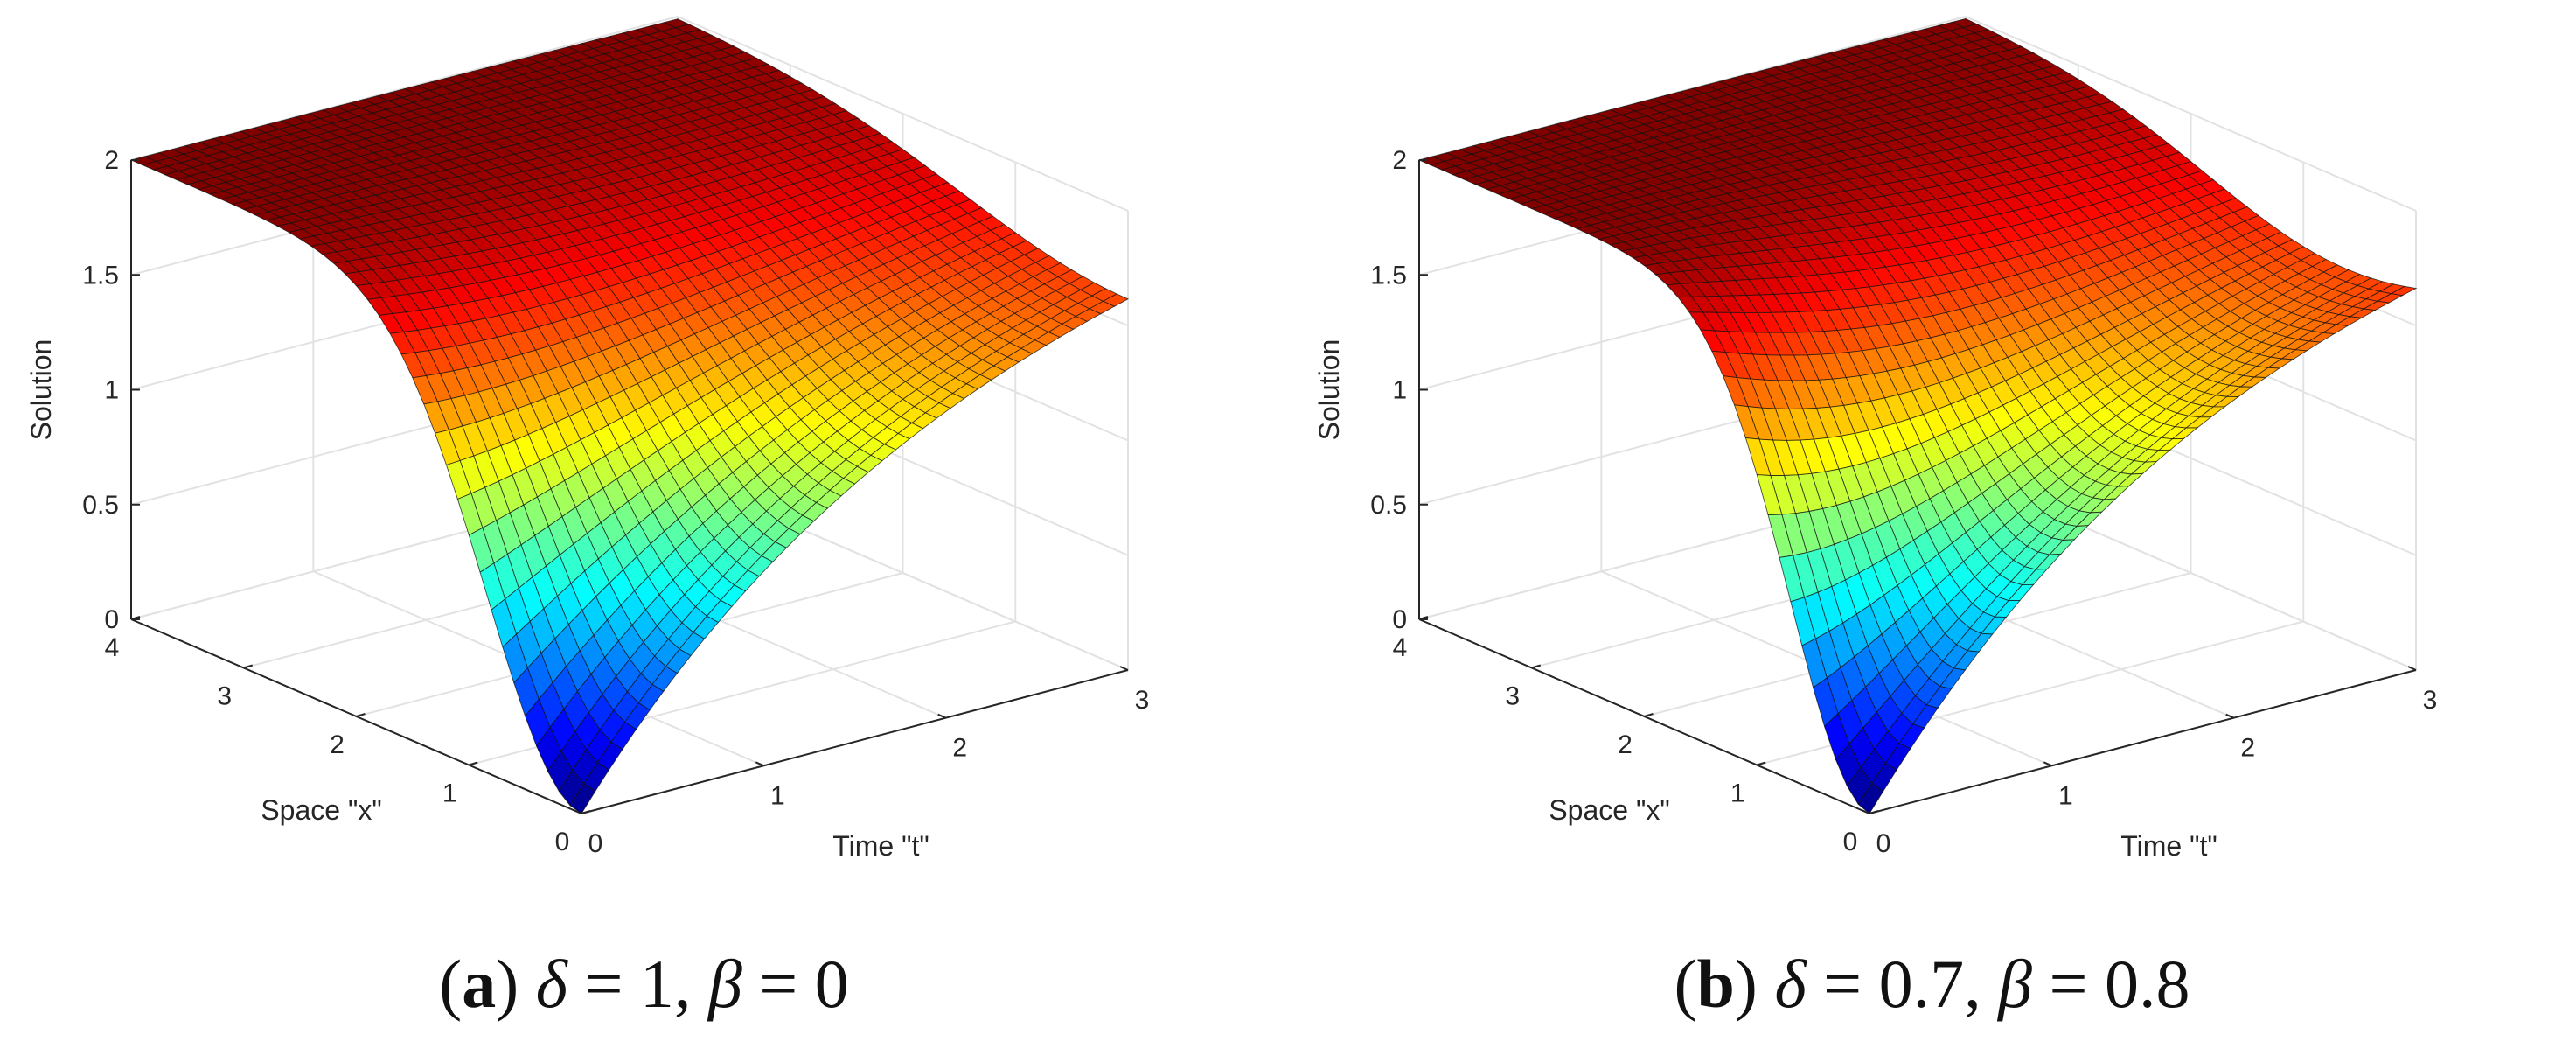 This screenshot has height=1055, width=2576. Describe the element at coordinates (804, 984) in the screenshot. I see `caption-beta-value: = 0` at that location.